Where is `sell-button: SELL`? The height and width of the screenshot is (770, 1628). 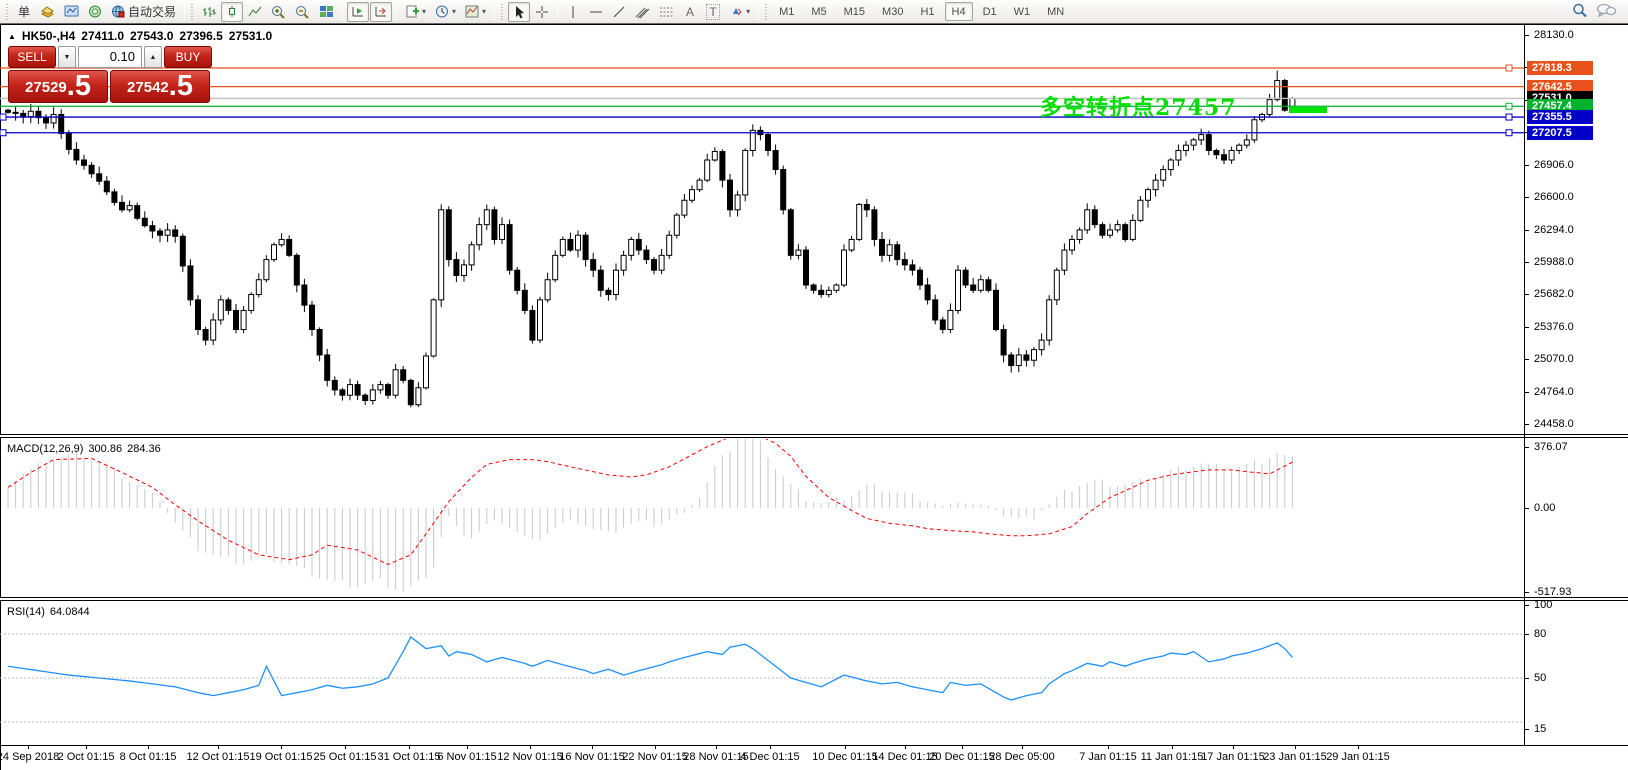 sell-button: SELL is located at coordinates (32, 57).